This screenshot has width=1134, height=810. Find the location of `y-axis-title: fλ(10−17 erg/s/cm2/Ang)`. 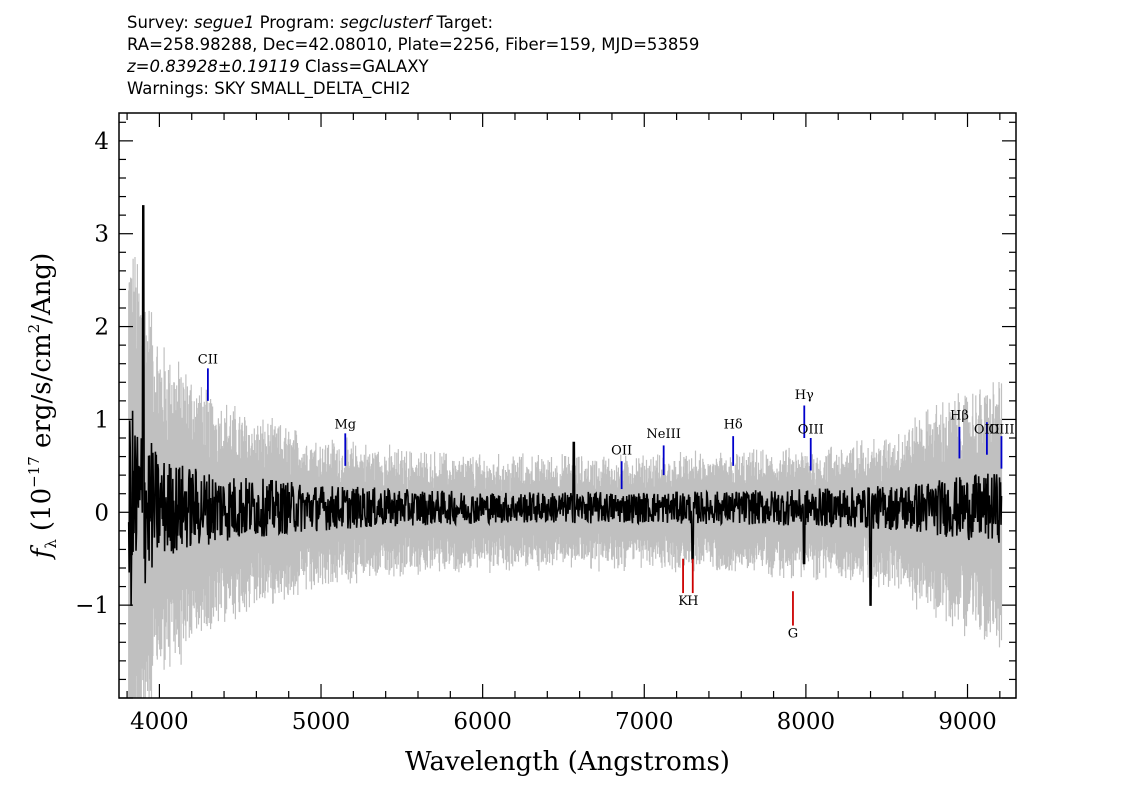

y-axis-title: fλ(10−17 erg/s/cm2/Ang) is located at coordinates (42, 406).